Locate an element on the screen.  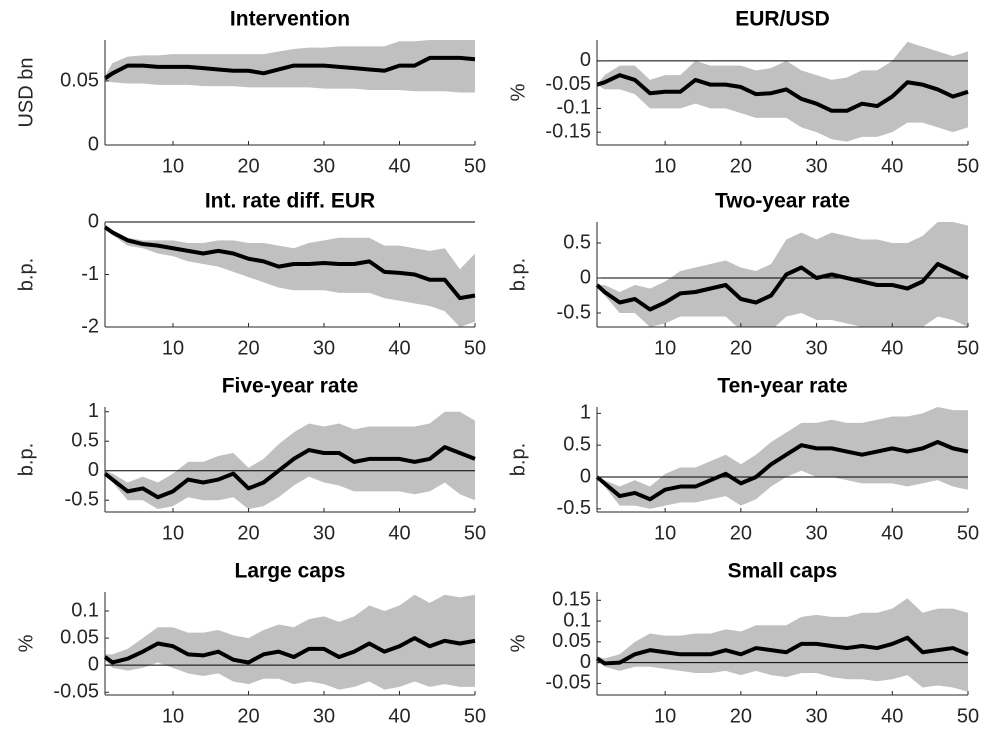
y-tick-label: 0.15 is located at coordinates (571, 600).